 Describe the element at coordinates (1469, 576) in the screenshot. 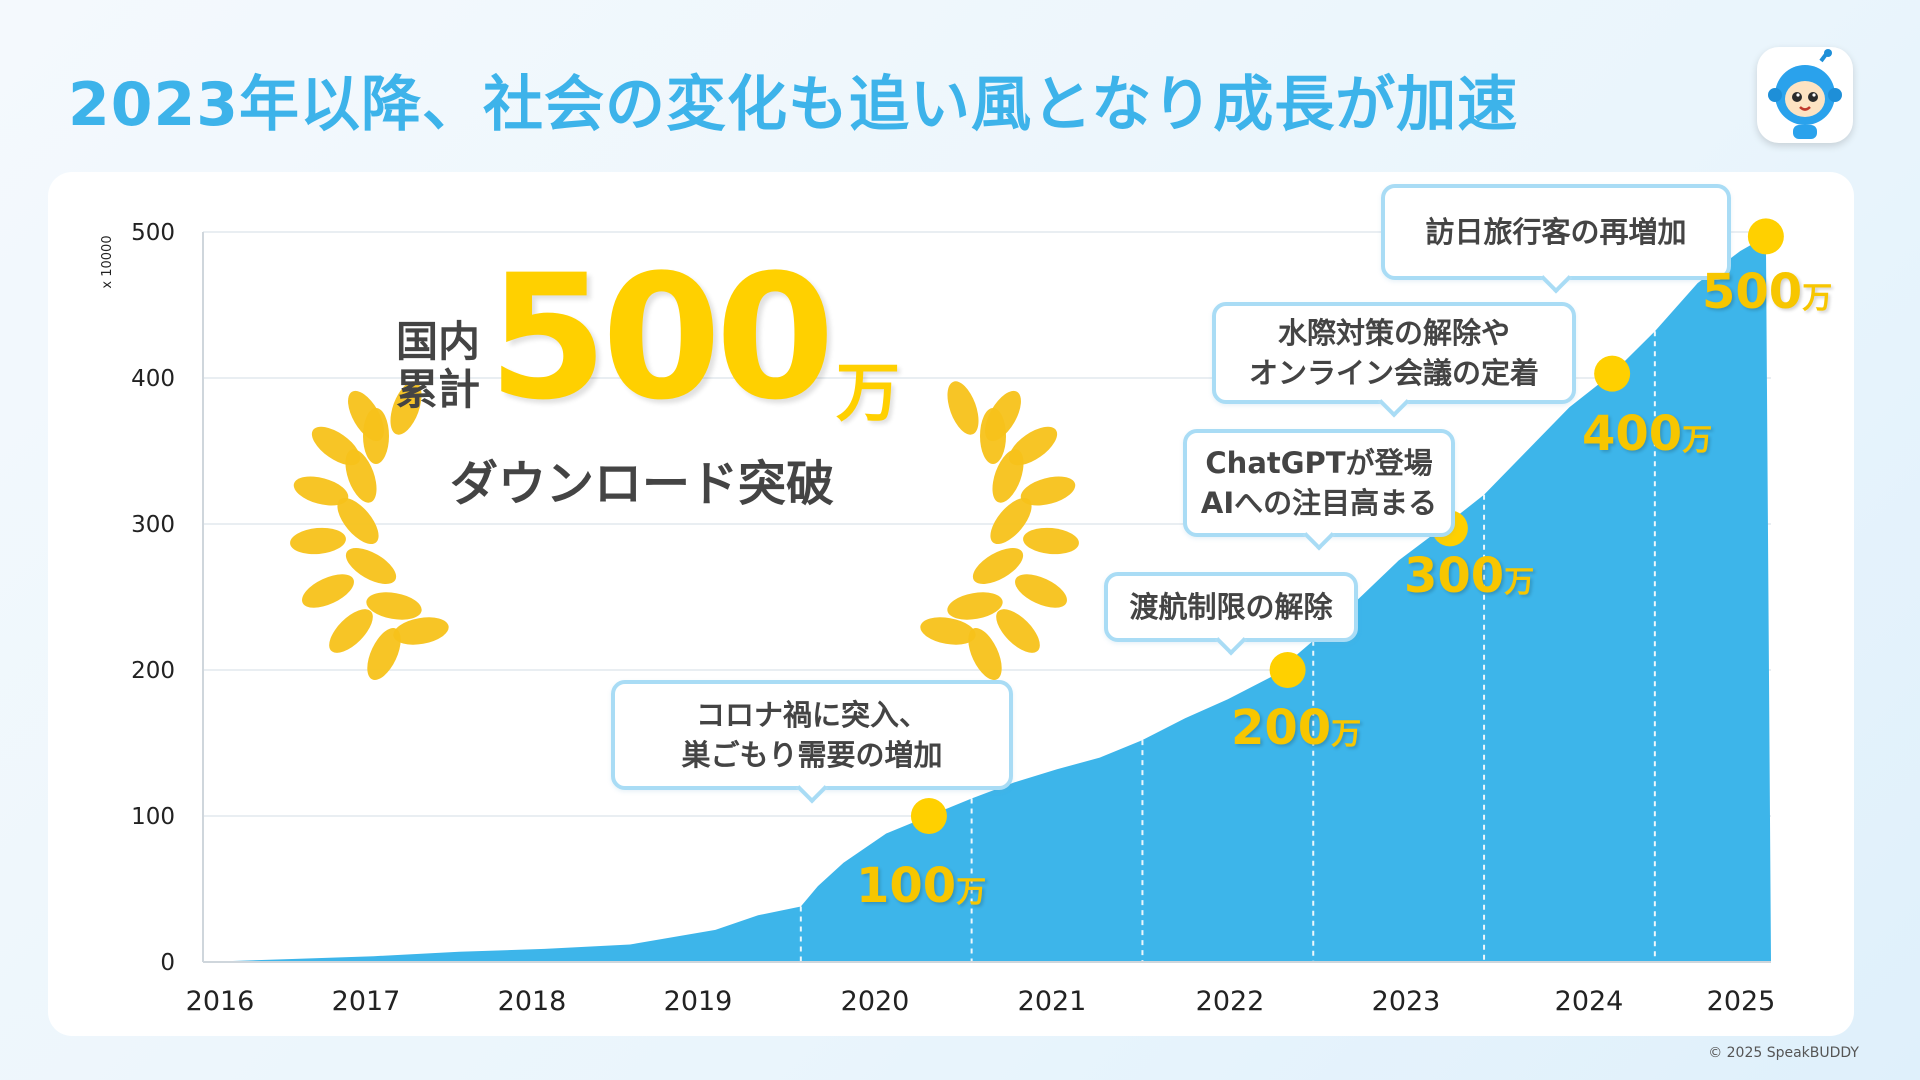

I see `milestone-300: 300万` at that location.